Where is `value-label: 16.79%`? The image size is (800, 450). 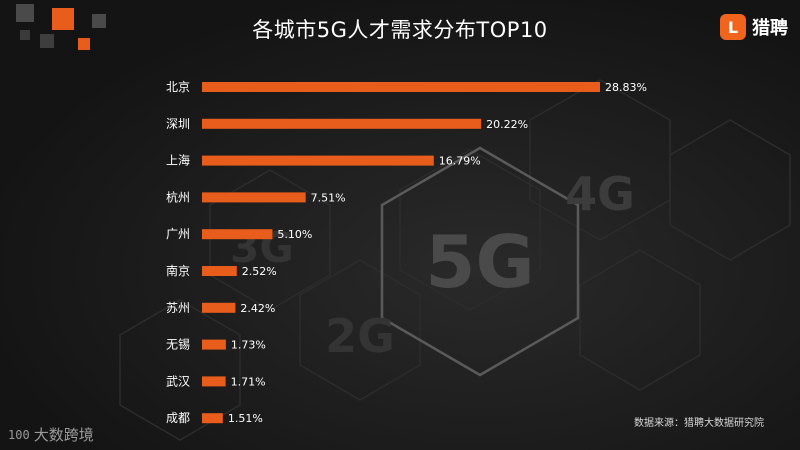
value-label: 16.79% is located at coordinates (460, 161).